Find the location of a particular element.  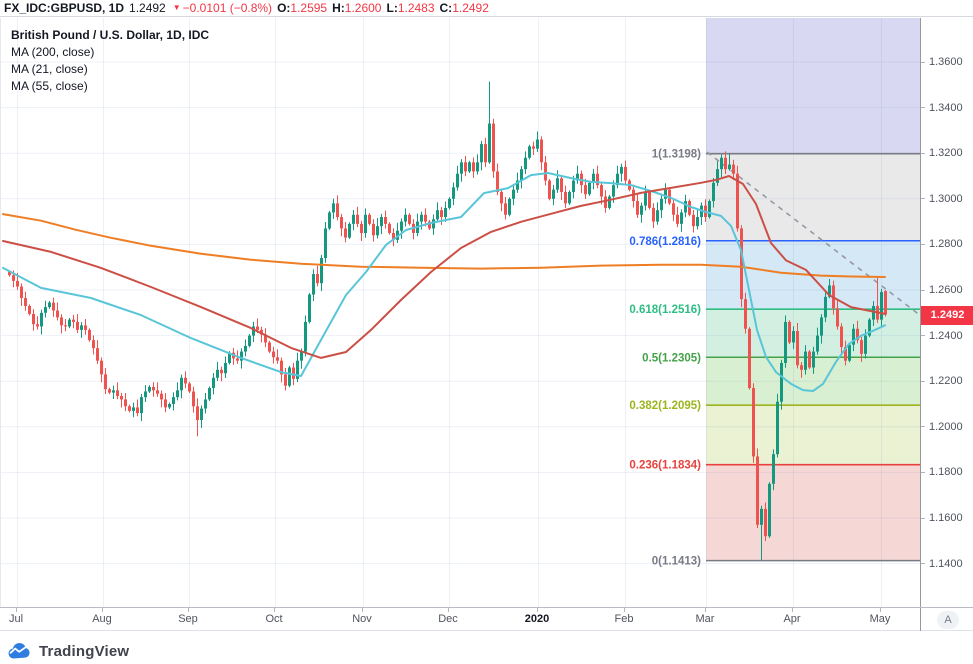

ohlc-label: L: is located at coordinates (392, 8).